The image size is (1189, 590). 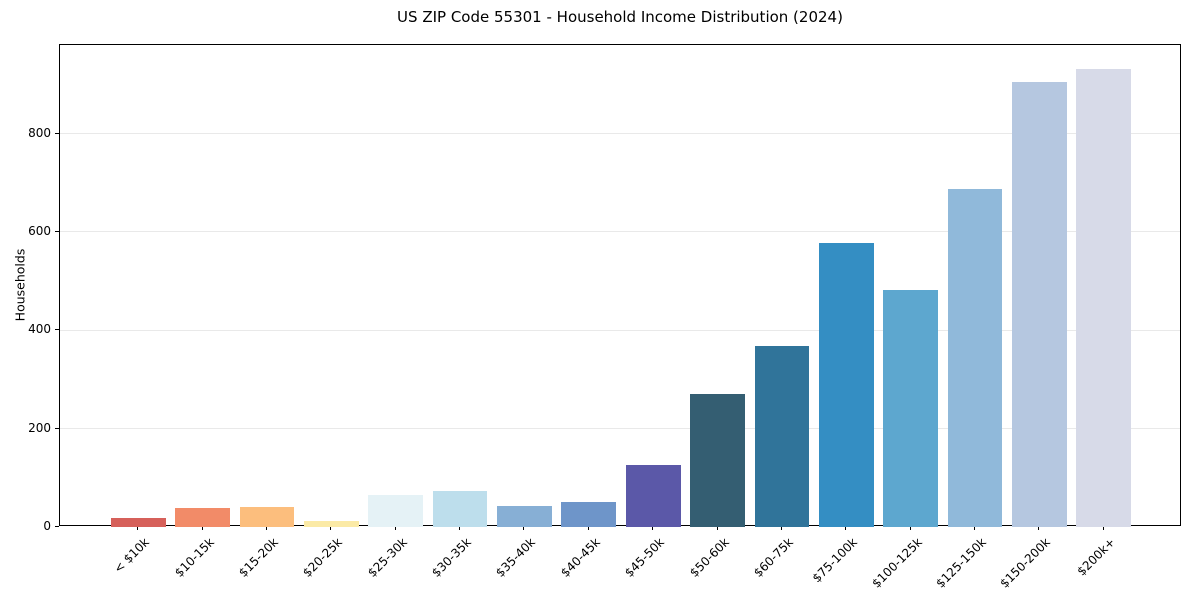 What do you see at coordinates (267, 516) in the screenshot?
I see `bar-$15-20k` at bounding box center [267, 516].